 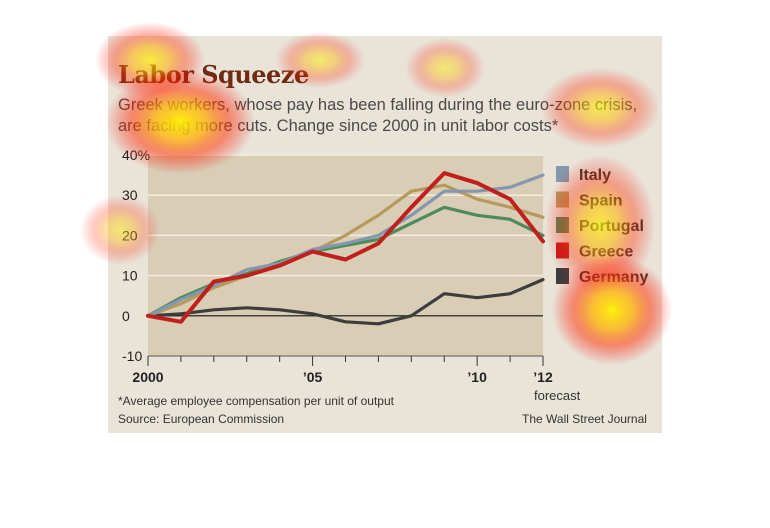 What do you see at coordinates (356, 379) in the screenshot?
I see `x-axis-ticks: 2000 ’05 ’10 ’12 forecast` at bounding box center [356, 379].